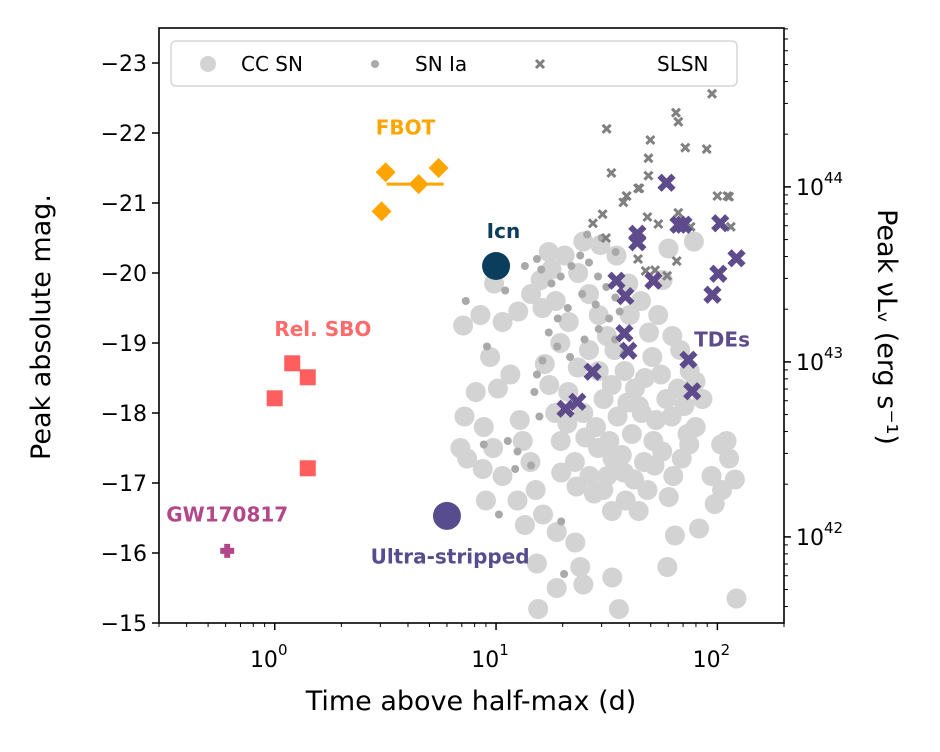 The height and width of the screenshot is (752, 940). I want to click on y-axis-label: Peak absolute mag., so click(41, 327).